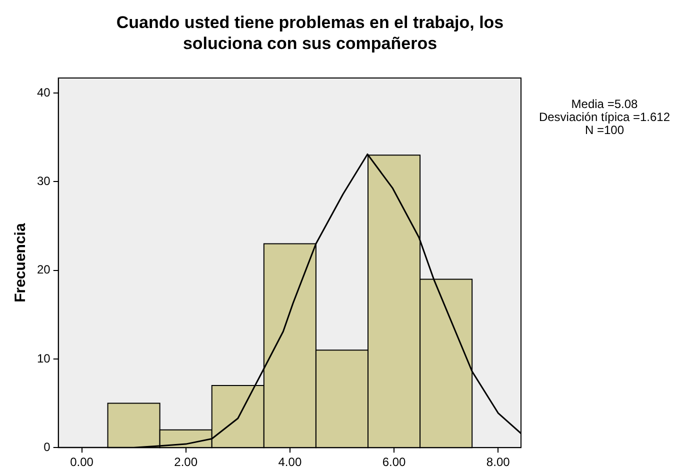  What do you see at coordinates (21, 262) in the screenshot?
I see `y-axis-title: Frecuencia` at bounding box center [21, 262].